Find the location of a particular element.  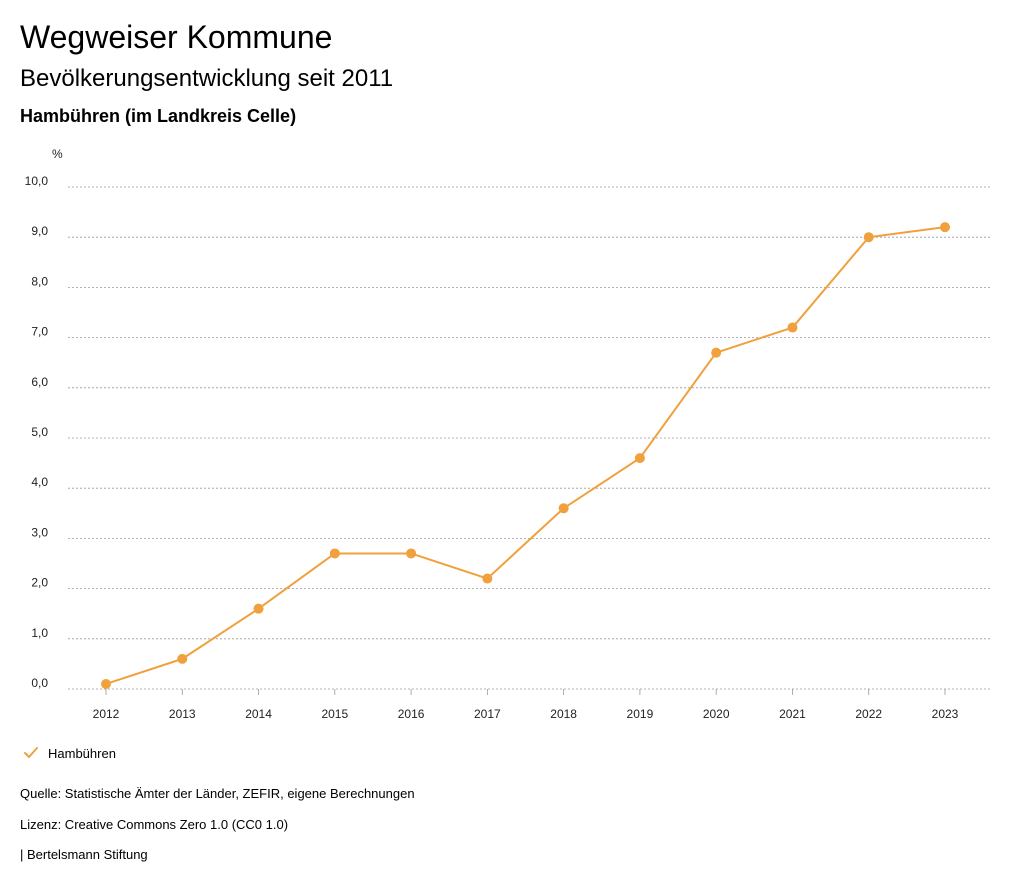

y-axis-unit-label: % is located at coordinates (57, 154).